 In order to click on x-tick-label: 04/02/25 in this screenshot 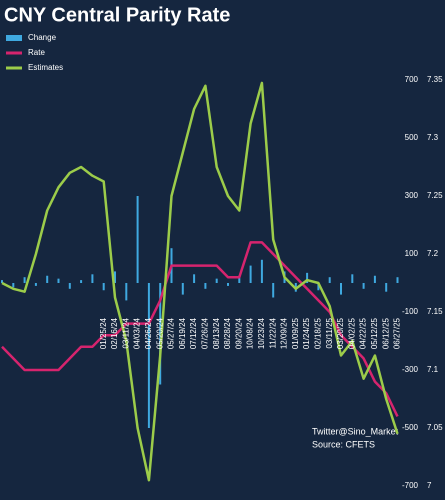, I will do `click(351, 333)`.